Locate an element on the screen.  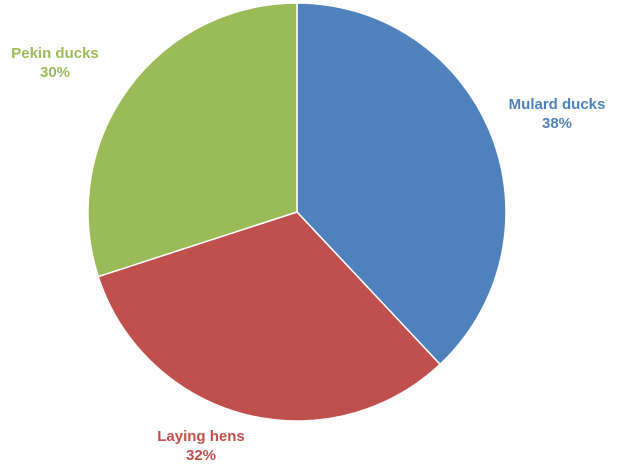
data-label-laying-hens-percent: 32% is located at coordinates (201, 455).